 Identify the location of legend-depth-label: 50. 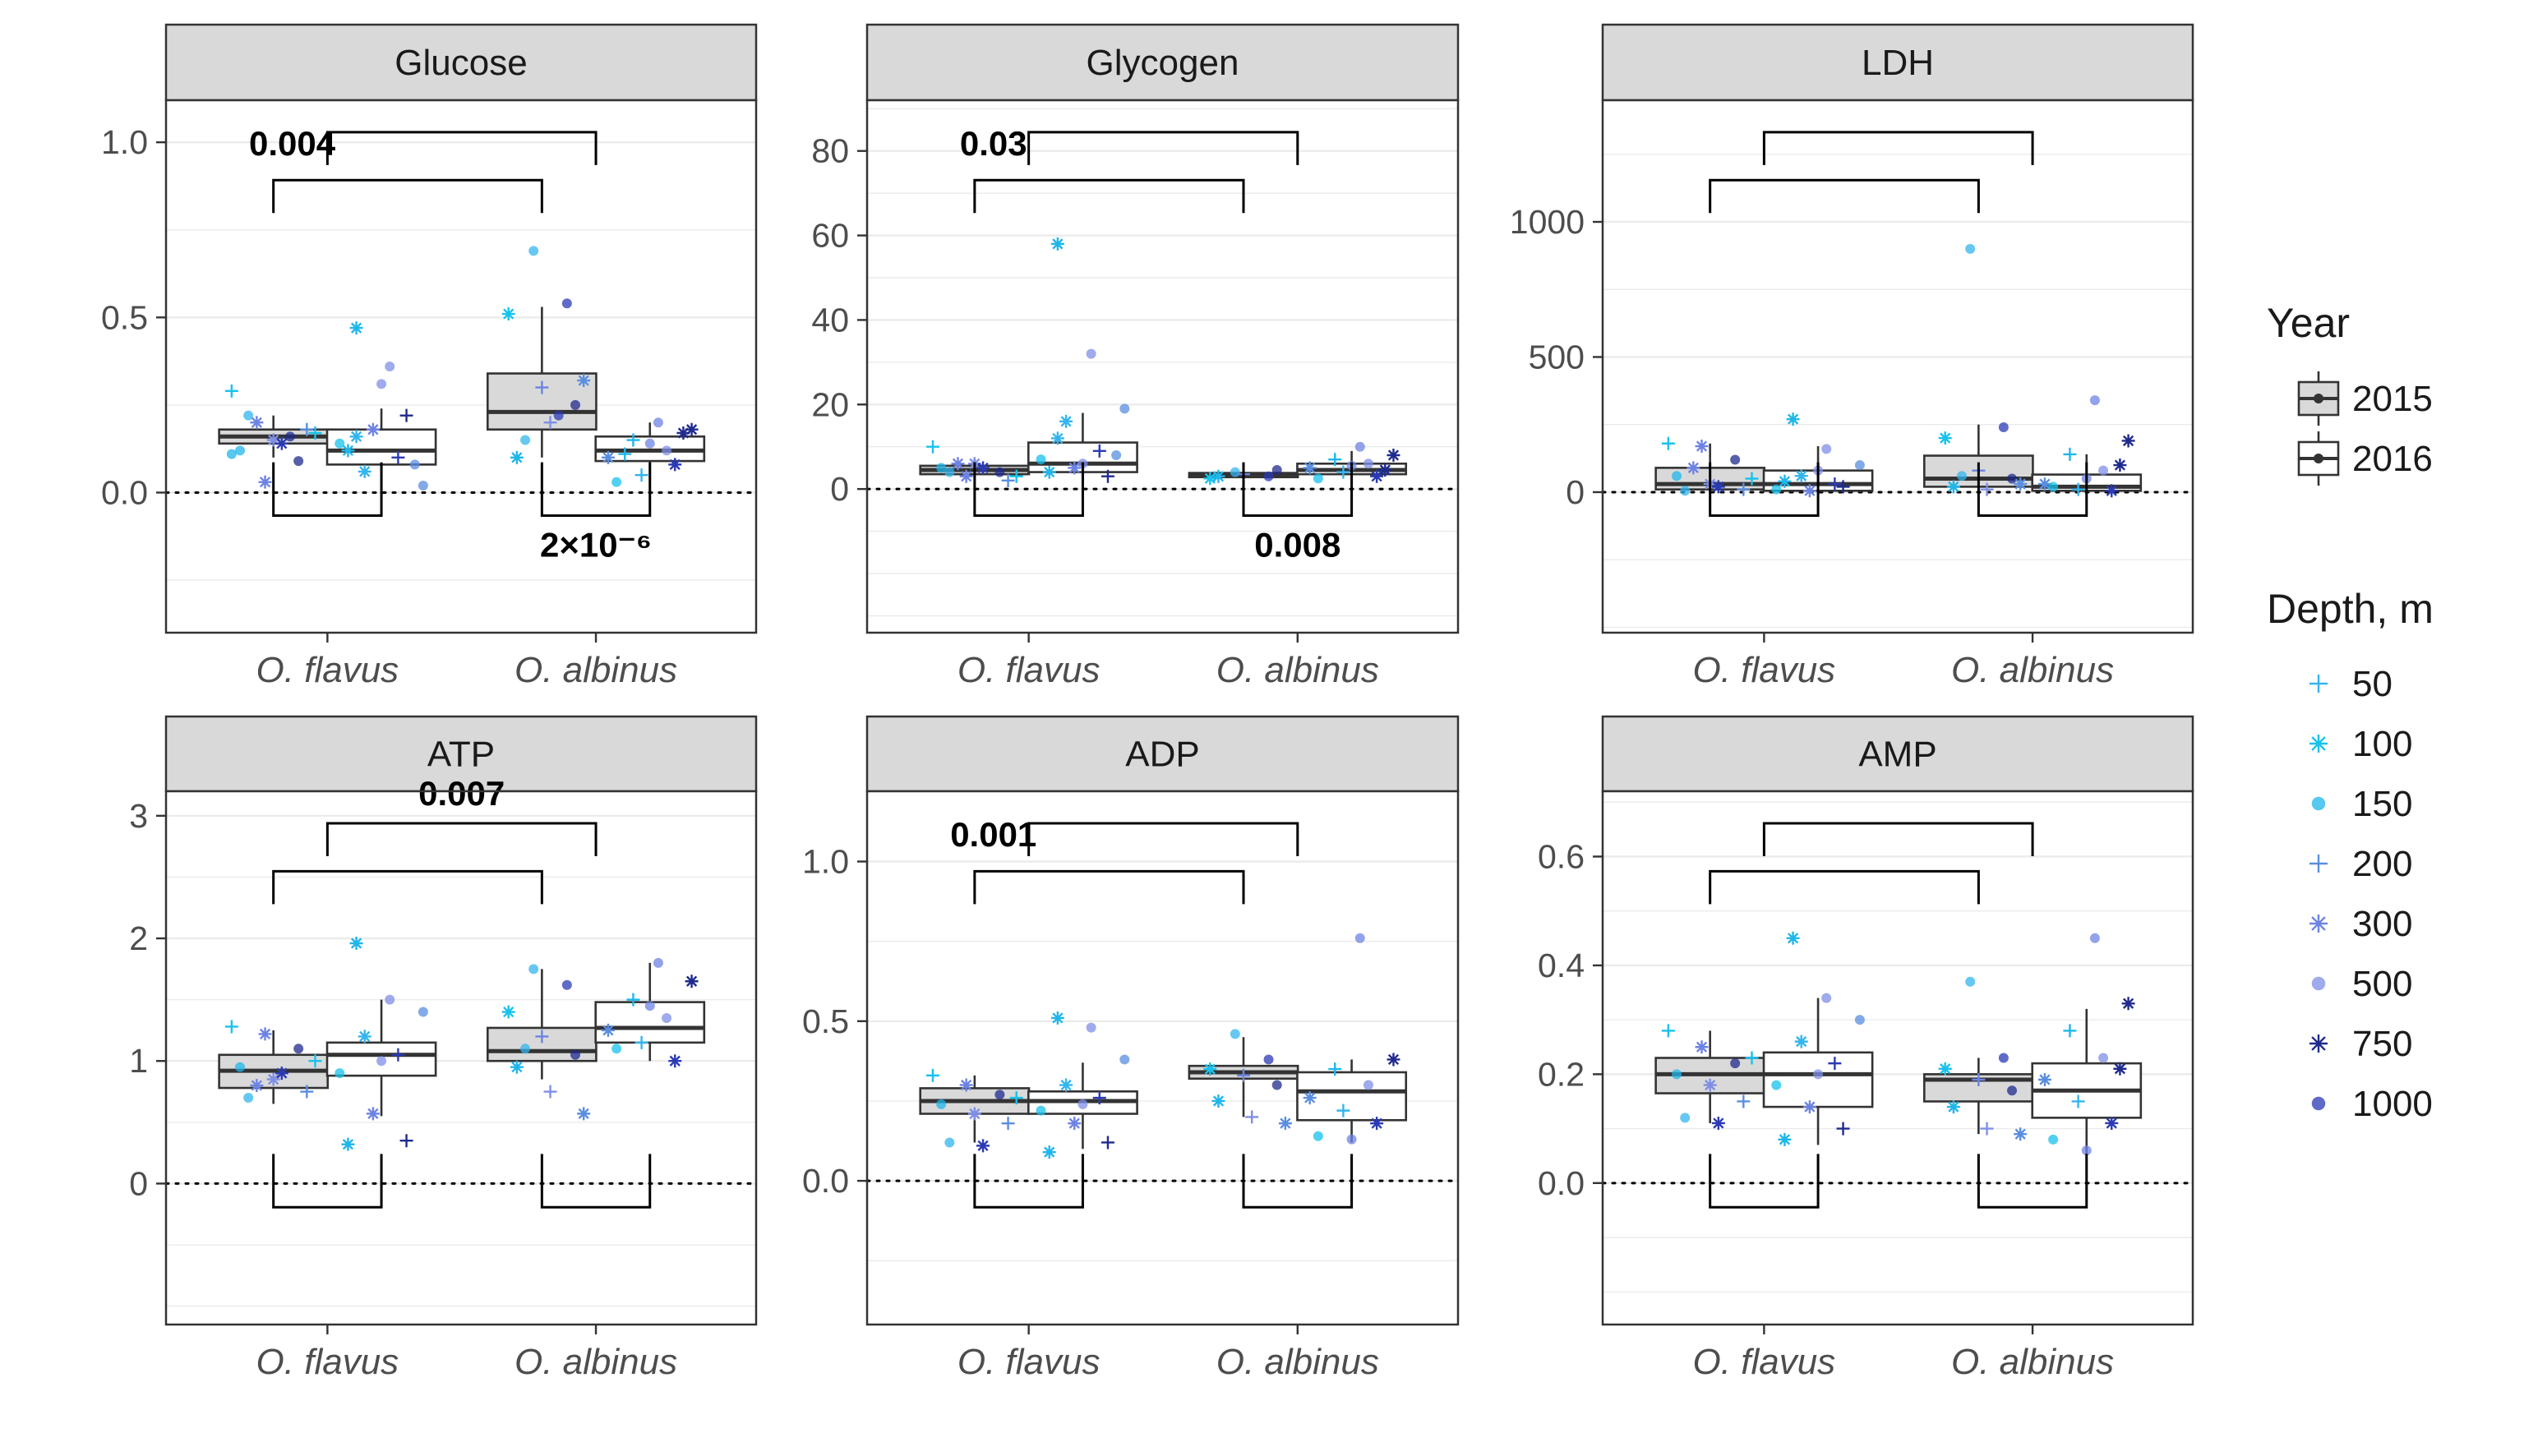
(2372, 684).